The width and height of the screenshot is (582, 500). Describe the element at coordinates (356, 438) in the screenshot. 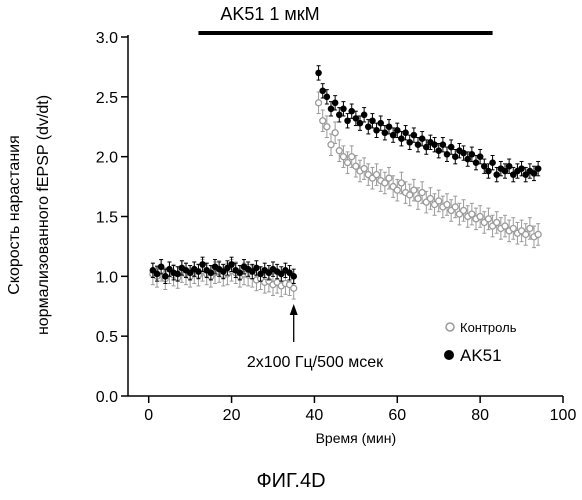

I see `x-axis-label: Время (мин)` at that location.